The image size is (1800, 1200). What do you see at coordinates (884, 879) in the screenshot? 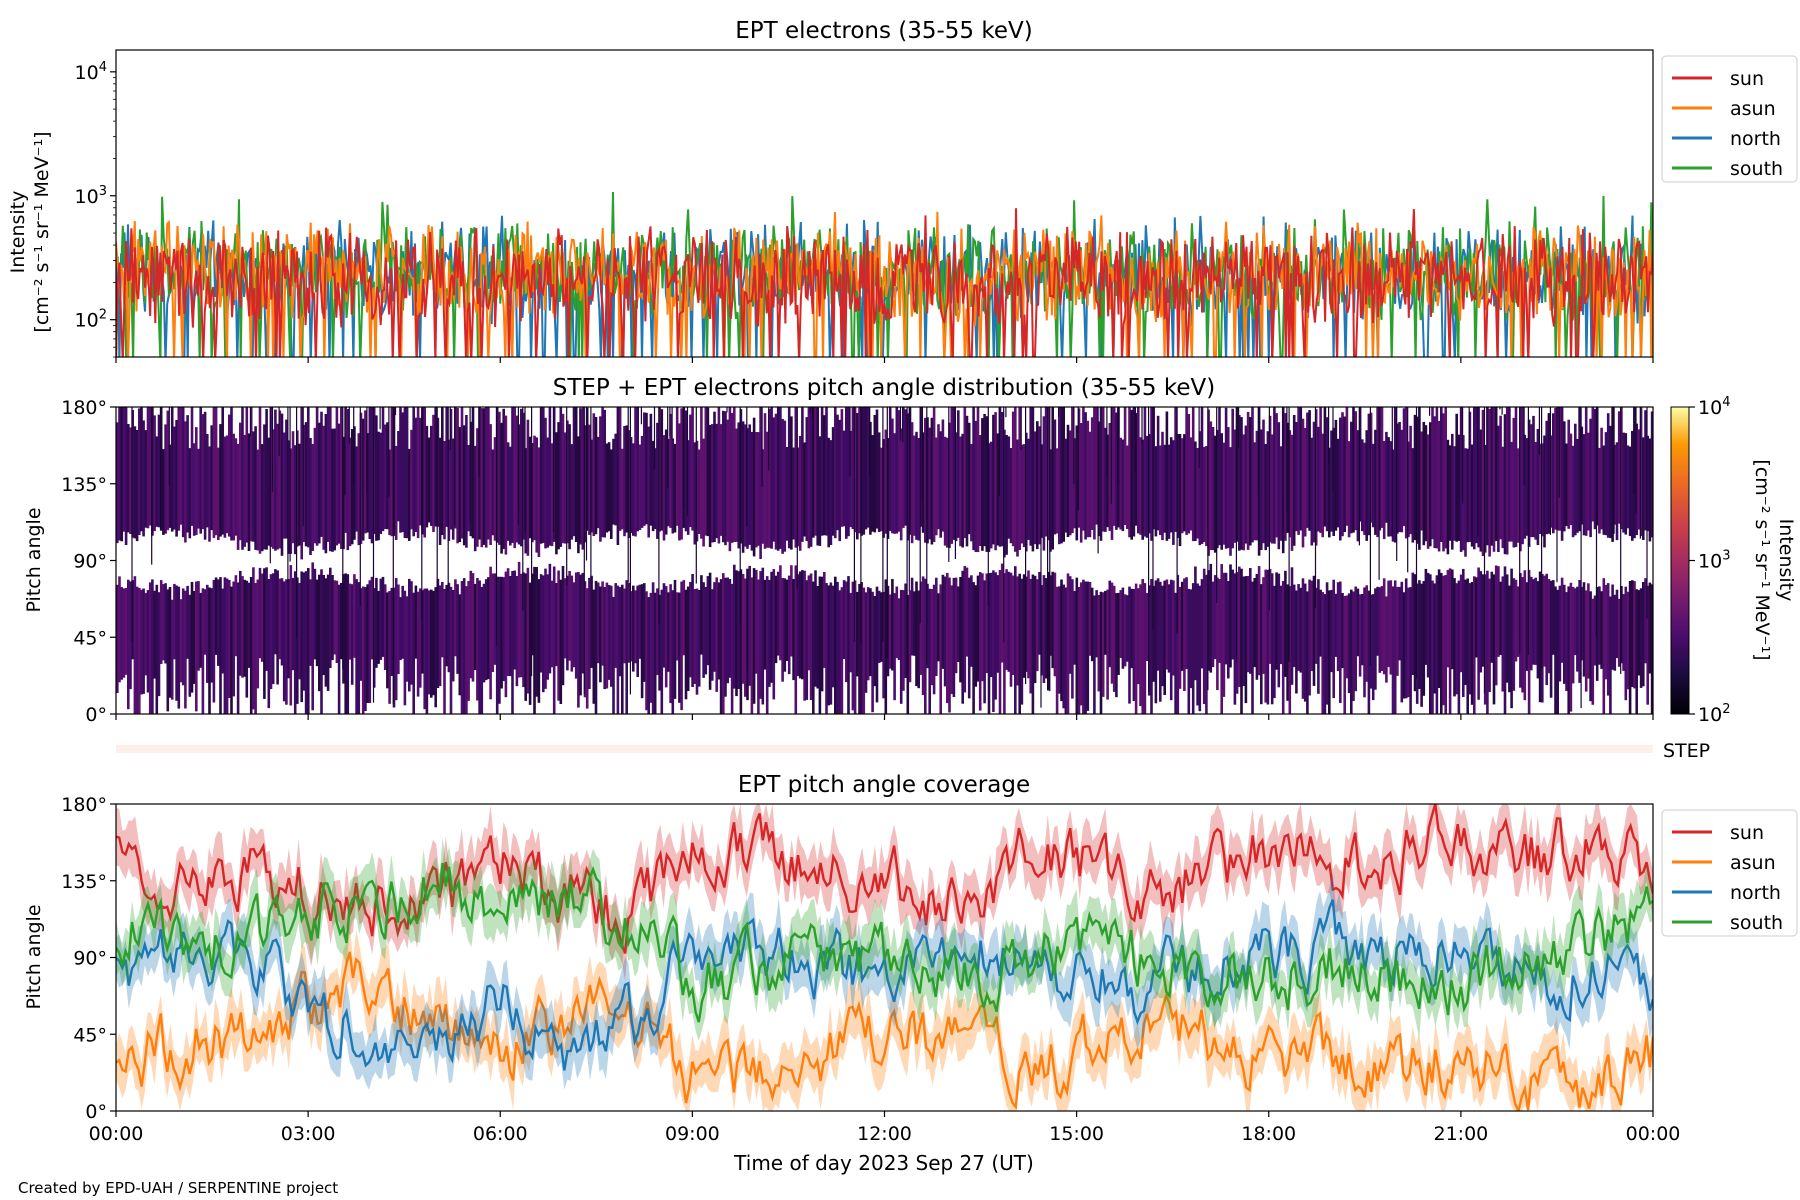
I see `series-line-sun` at bounding box center [884, 879].